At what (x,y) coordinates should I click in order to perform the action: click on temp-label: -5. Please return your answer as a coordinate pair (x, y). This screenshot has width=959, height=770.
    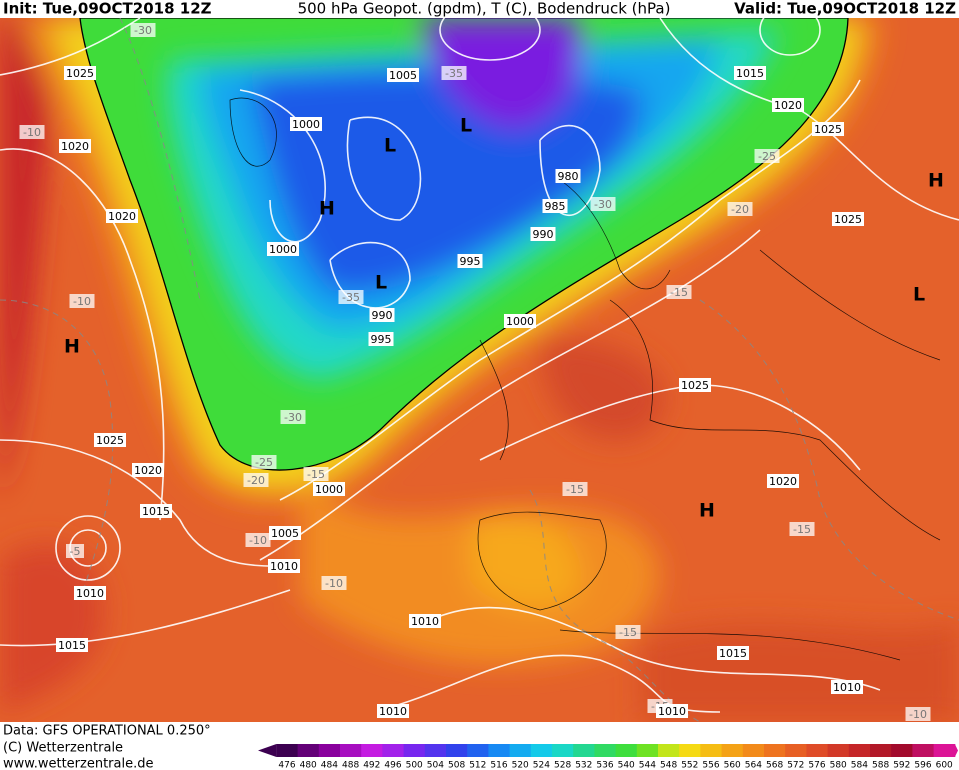
    Looking at the image, I should click on (75, 551).